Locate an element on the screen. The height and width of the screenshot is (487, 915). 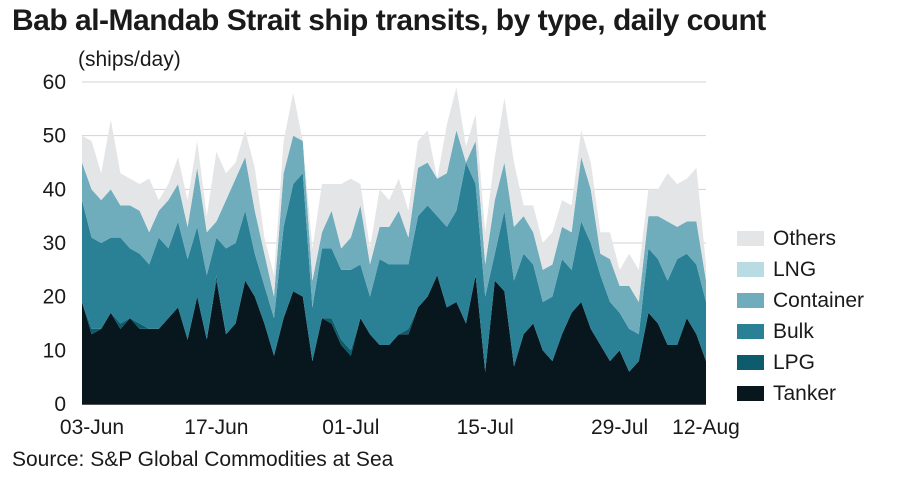
y-tick-label: 30 is located at coordinates (54, 243).